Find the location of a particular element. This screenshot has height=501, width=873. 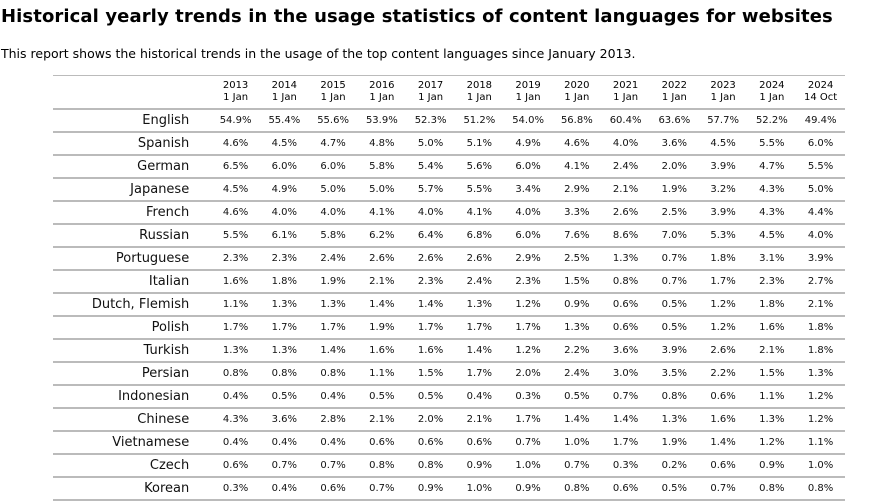

usage-value: 51.2% is located at coordinates (479, 121).